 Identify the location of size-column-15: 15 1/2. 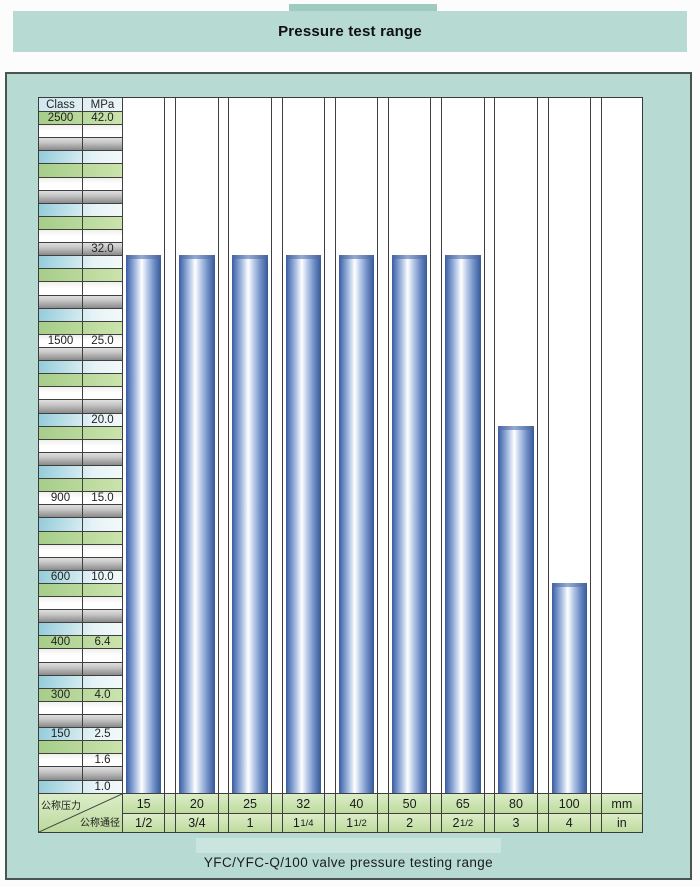
(144, 465).